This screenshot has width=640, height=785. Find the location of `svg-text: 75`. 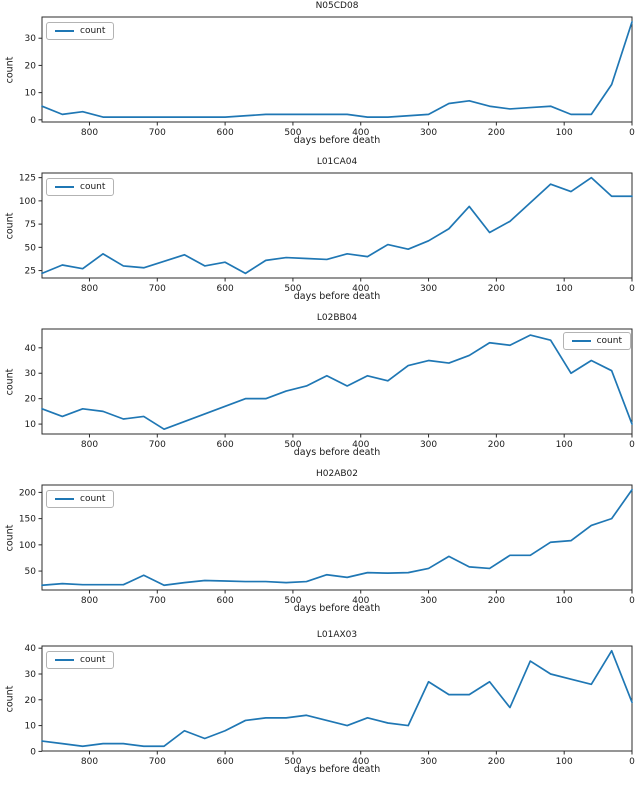

svg-text: 75 is located at coordinates (30, 225).